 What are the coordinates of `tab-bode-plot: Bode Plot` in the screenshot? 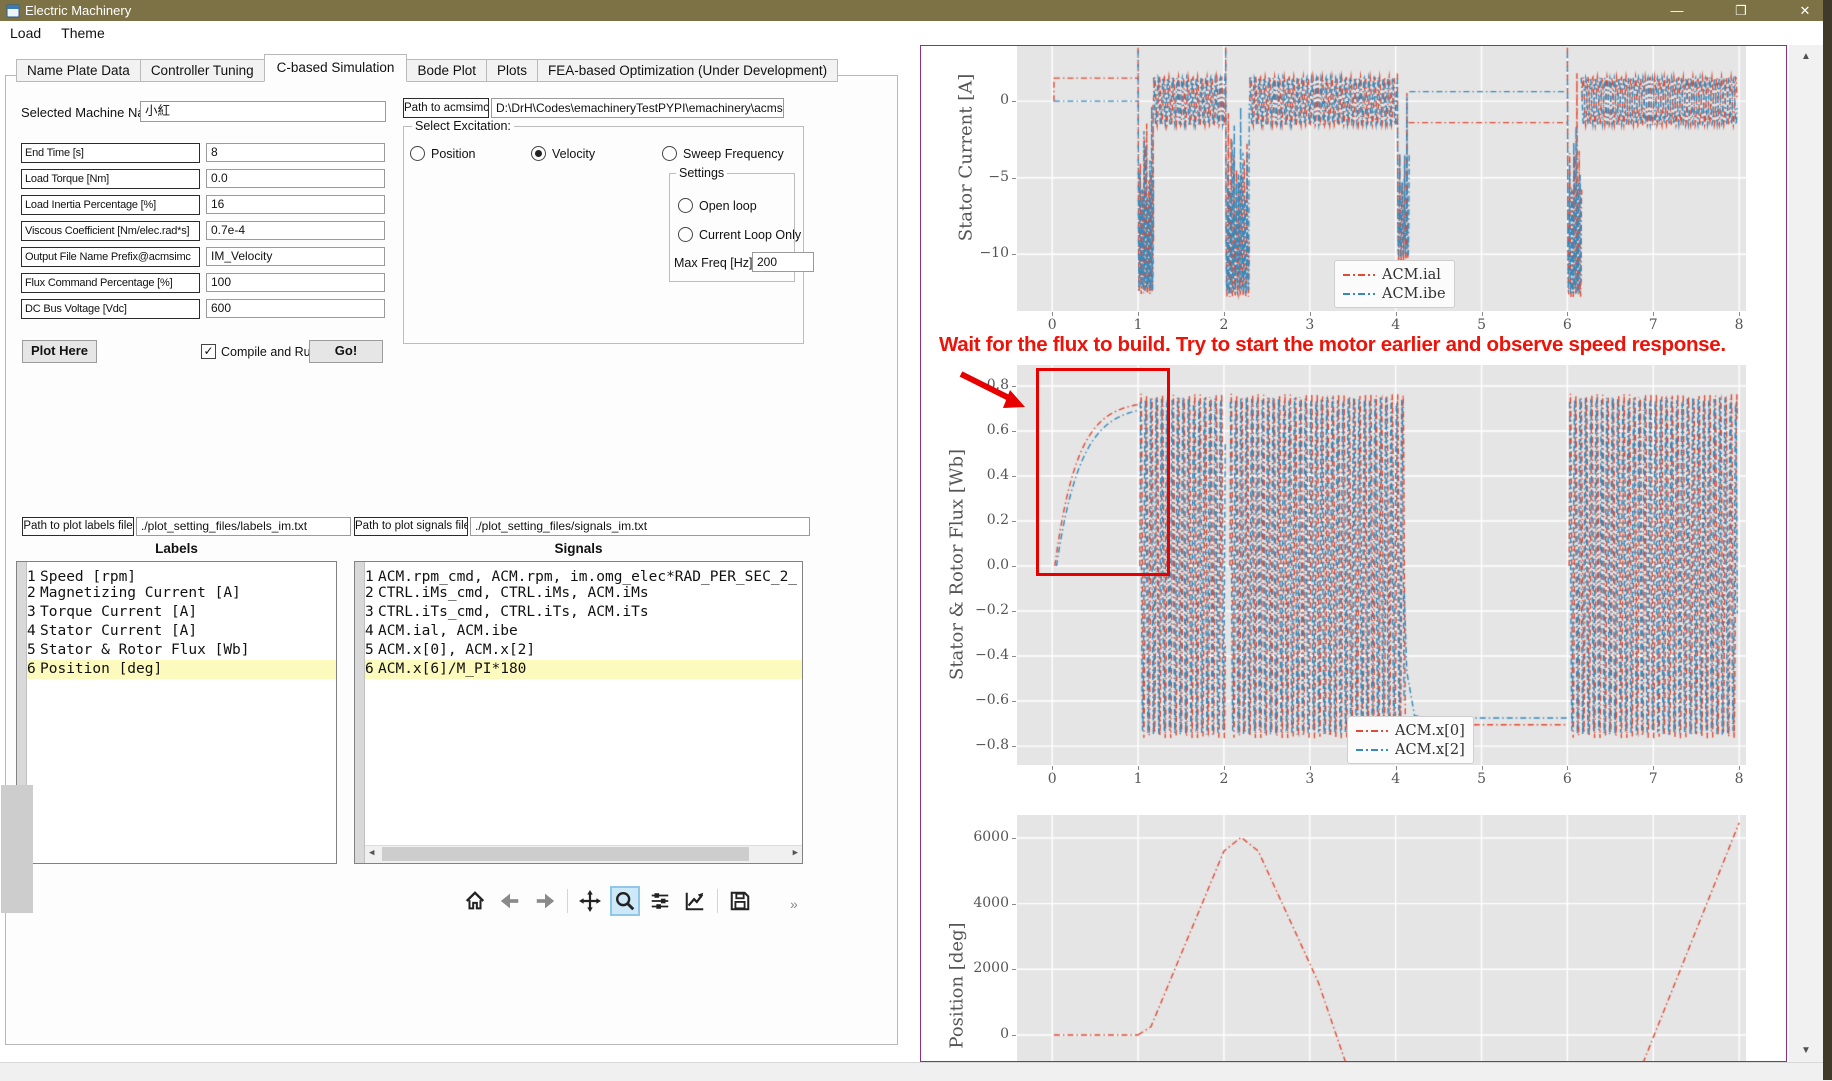 It's located at (446, 70).